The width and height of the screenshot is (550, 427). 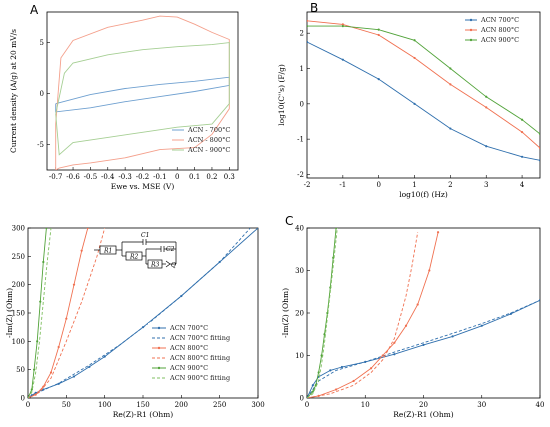 I want to click on x-tick-label: -0.4, so click(x=108, y=177).